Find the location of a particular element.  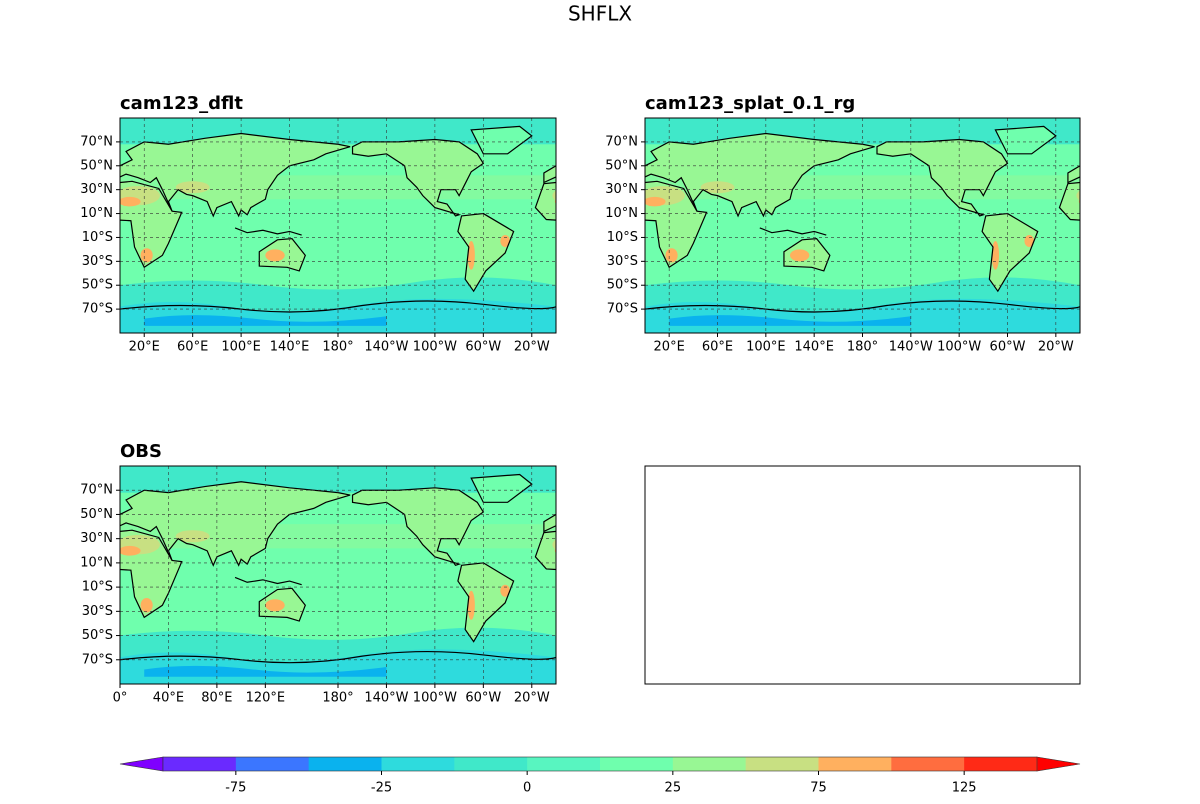

figure-title: SHFLX is located at coordinates (600, 14).